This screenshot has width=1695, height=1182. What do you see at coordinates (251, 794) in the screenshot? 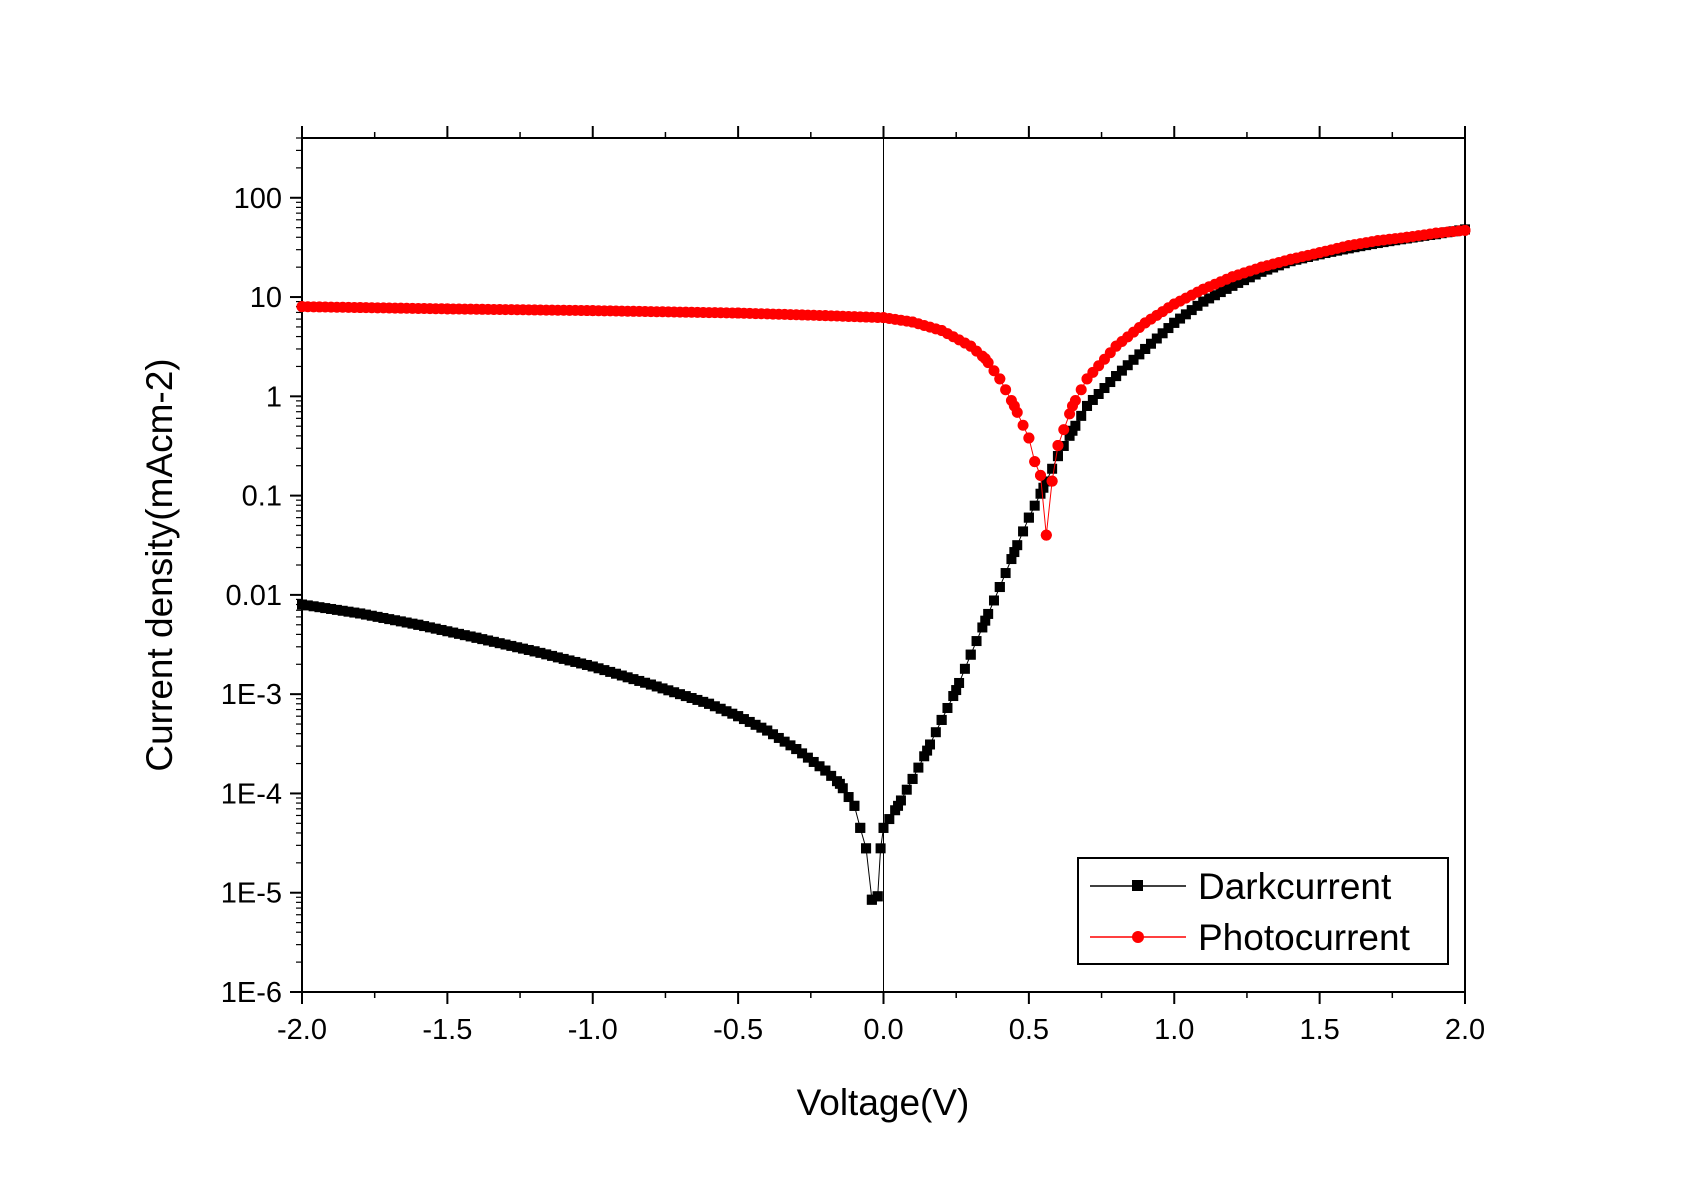
I see `y-tick-label: 1E-4` at bounding box center [251, 794].